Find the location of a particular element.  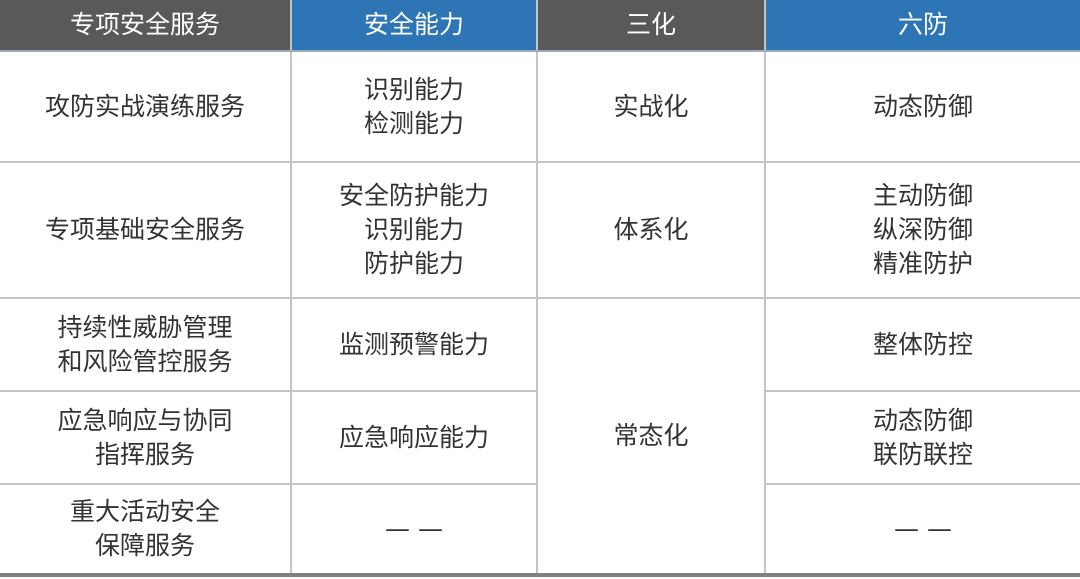

sanhua-cell: 体系化 is located at coordinates (651, 230).